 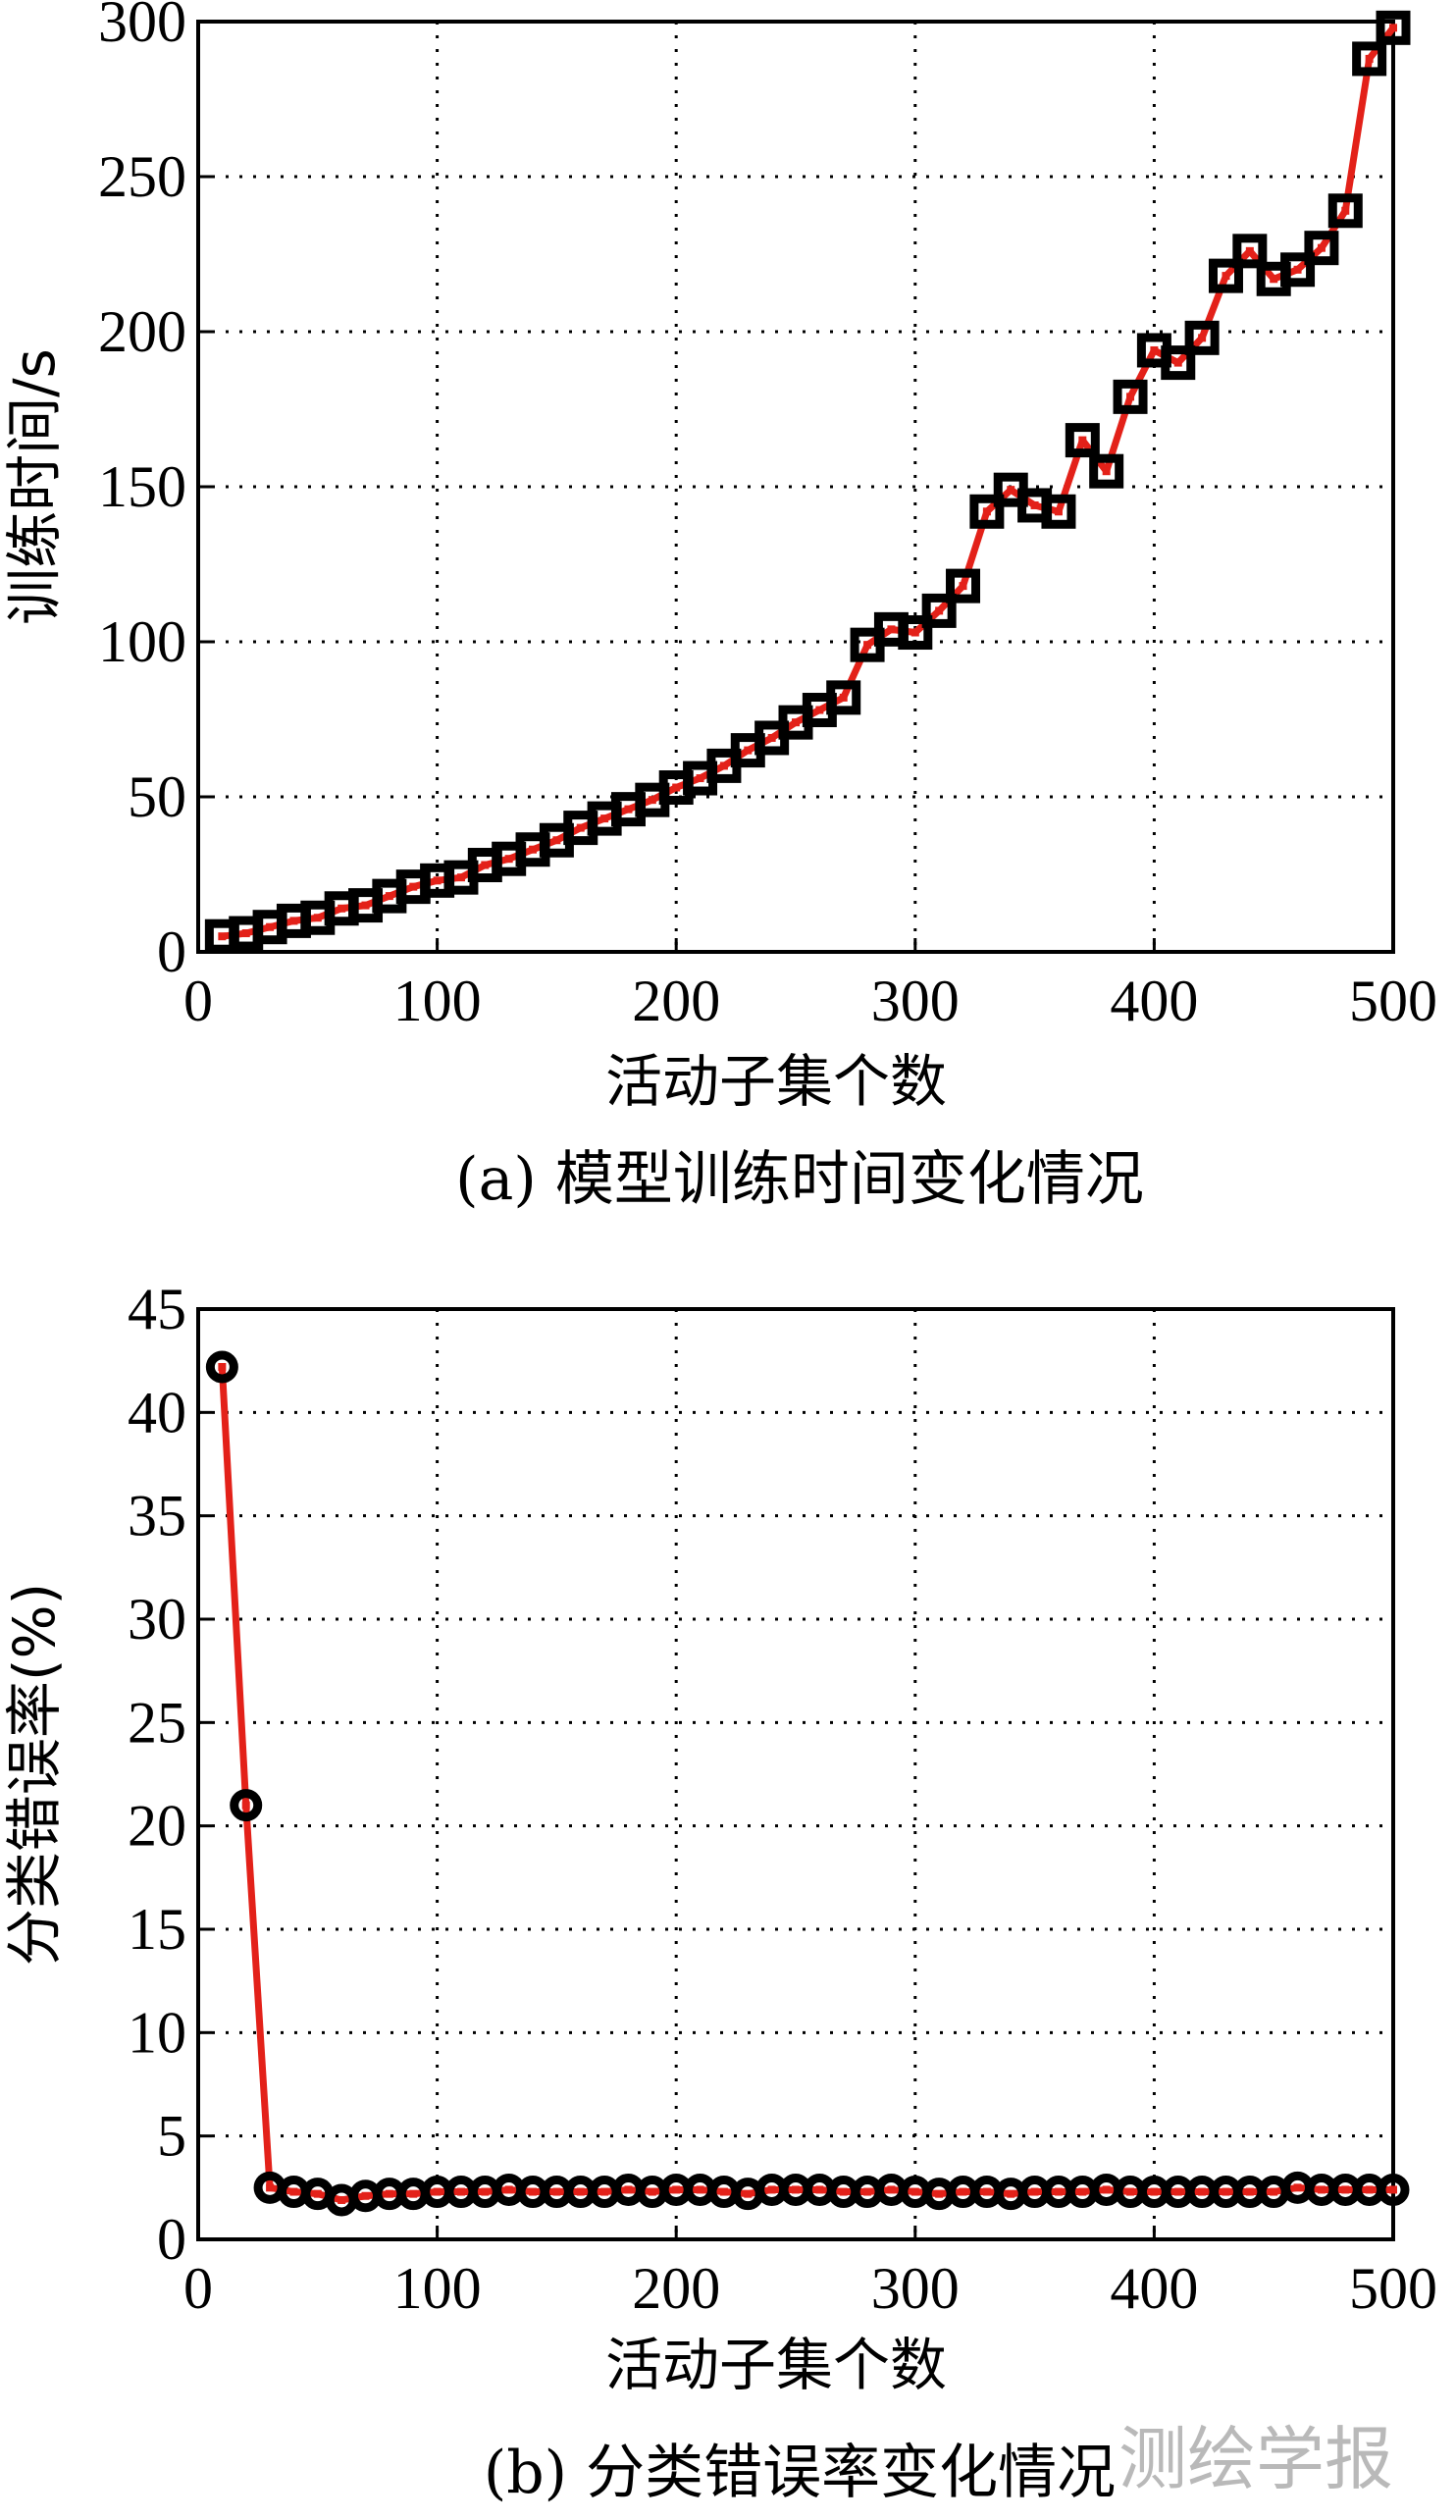 What do you see at coordinates (1393, 1001) in the screenshot?
I see `x-tick-label: 500` at bounding box center [1393, 1001].